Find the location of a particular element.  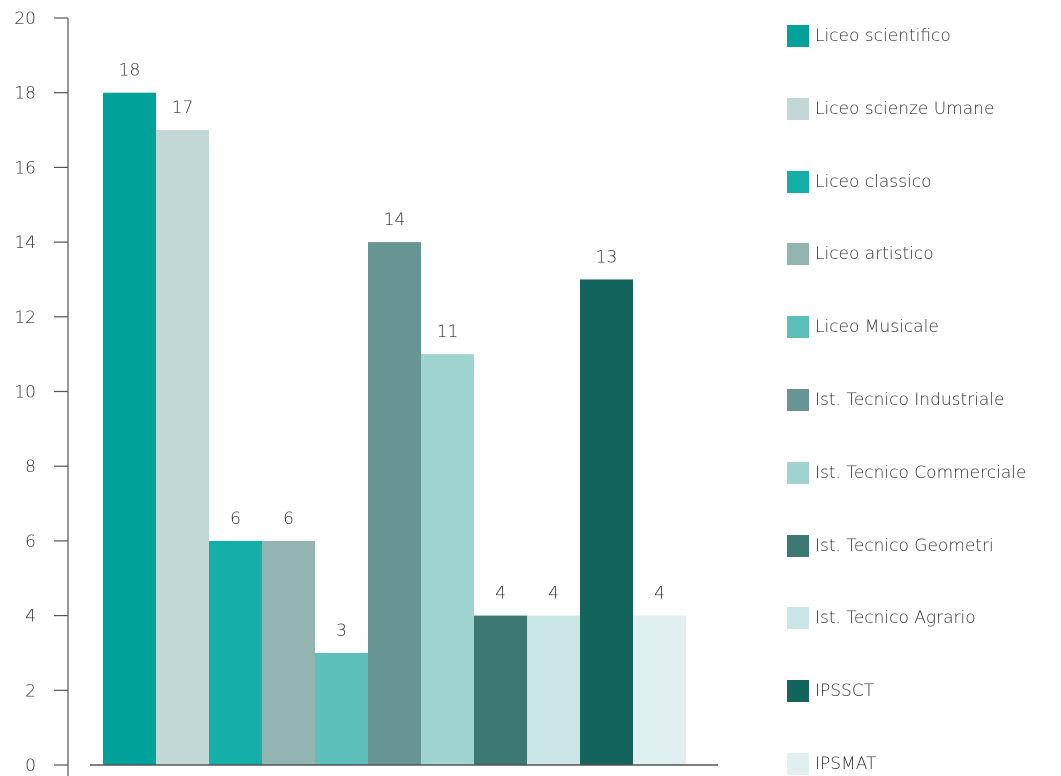

bar-value-label: 14 is located at coordinates (395, 220).